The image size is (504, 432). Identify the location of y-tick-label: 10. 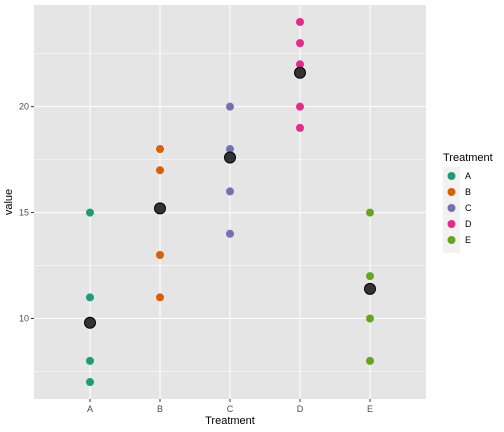
(24, 319).